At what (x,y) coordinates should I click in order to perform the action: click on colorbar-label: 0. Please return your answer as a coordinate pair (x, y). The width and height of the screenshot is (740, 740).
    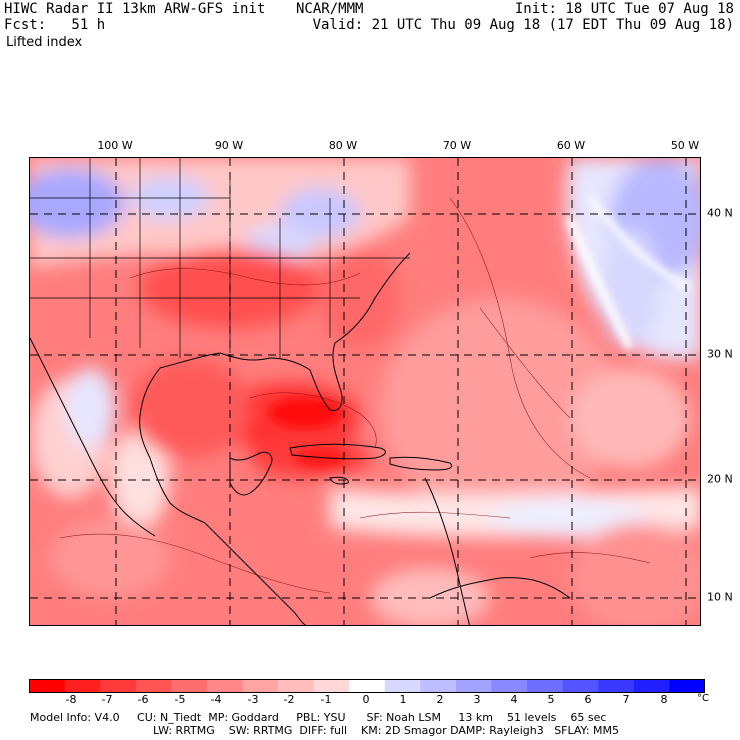
    Looking at the image, I should click on (366, 699).